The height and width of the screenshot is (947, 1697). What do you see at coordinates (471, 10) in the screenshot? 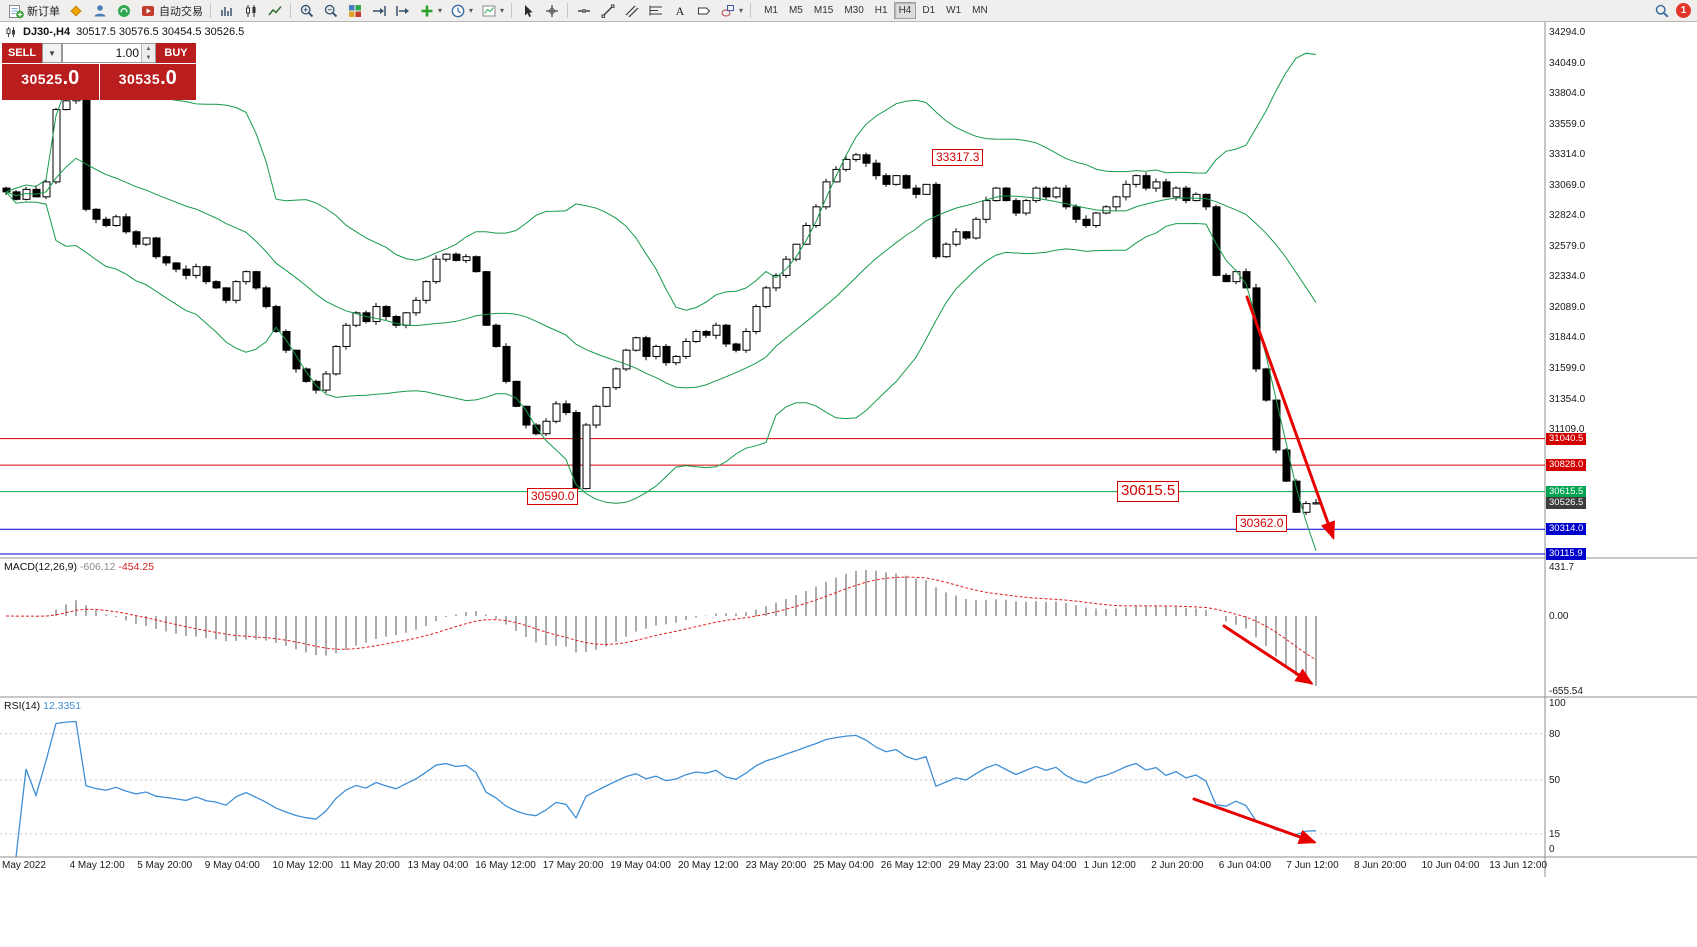
I see `chevron-down-icon: ▾` at bounding box center [471, 10].